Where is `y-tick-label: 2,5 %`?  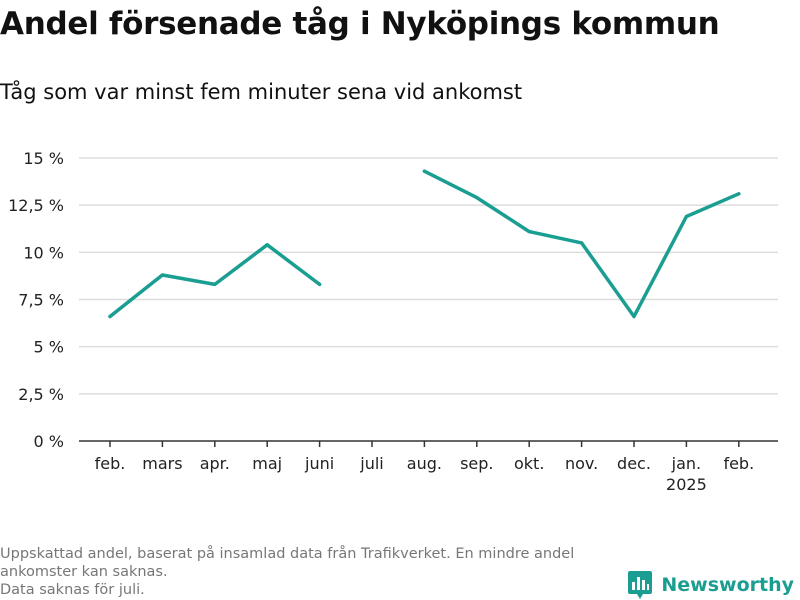
y-tick-label: 2,5 % is located at coordinates (41, 394).